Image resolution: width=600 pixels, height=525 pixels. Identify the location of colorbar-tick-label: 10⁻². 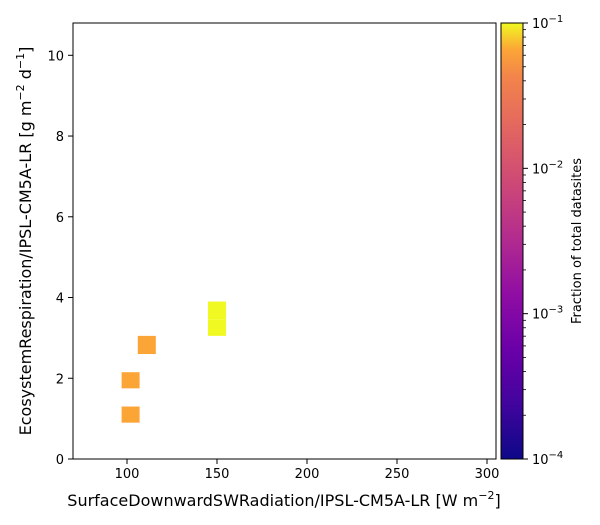
(547, 168).